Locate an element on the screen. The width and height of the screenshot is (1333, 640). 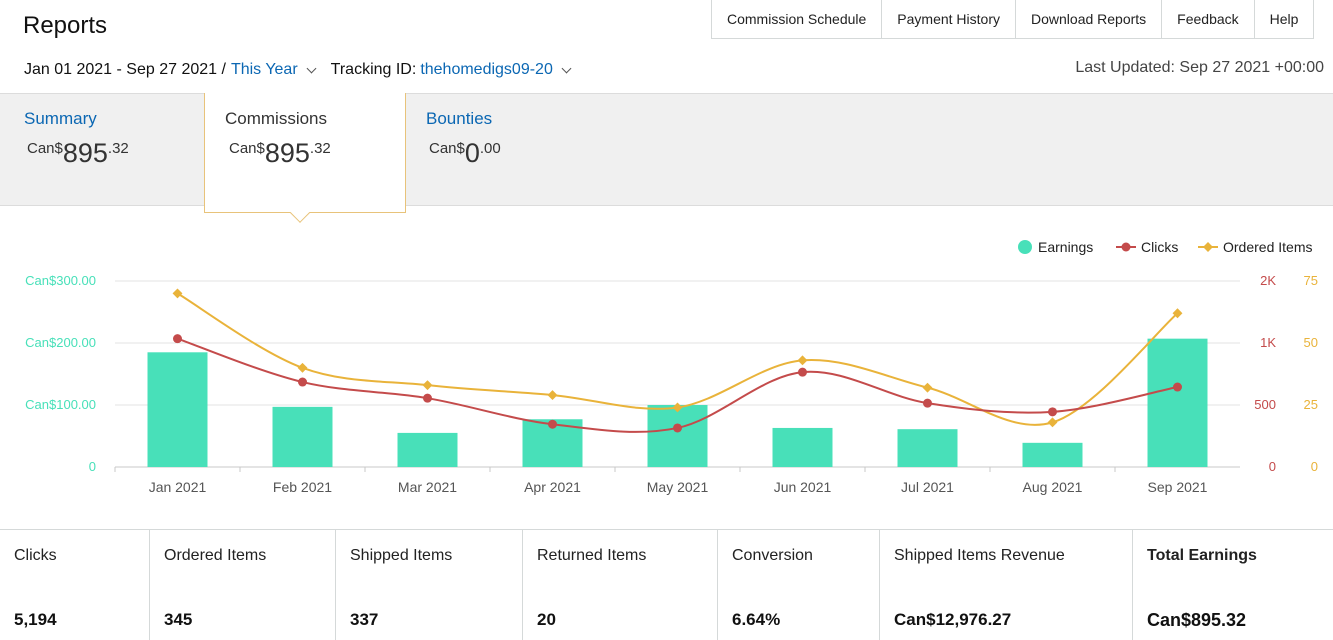
tracking-id-label: Tracking ID: is located at coordinates (373, 69).